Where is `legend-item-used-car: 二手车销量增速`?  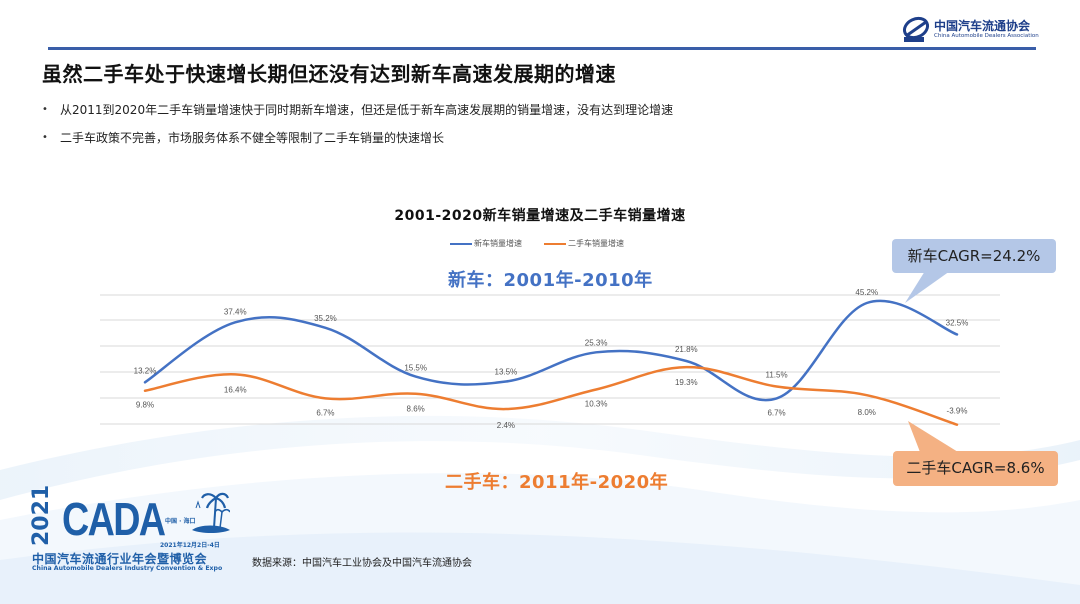 legend-item-used-car: 二手车销量增速 is located at coordinates (584, 243).